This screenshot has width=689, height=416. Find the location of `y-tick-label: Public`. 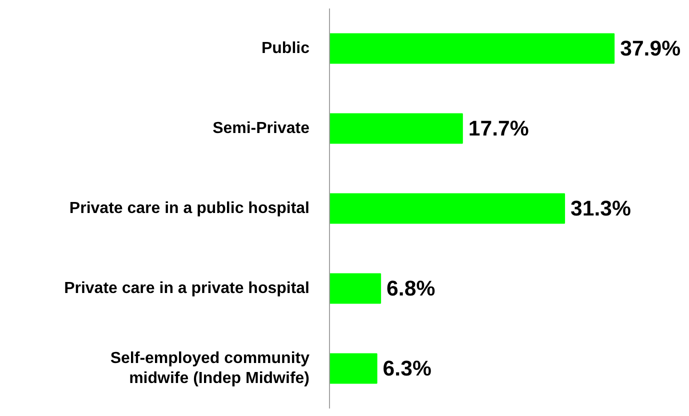

y-tick-label: Public is located at coordinates (285, 48).